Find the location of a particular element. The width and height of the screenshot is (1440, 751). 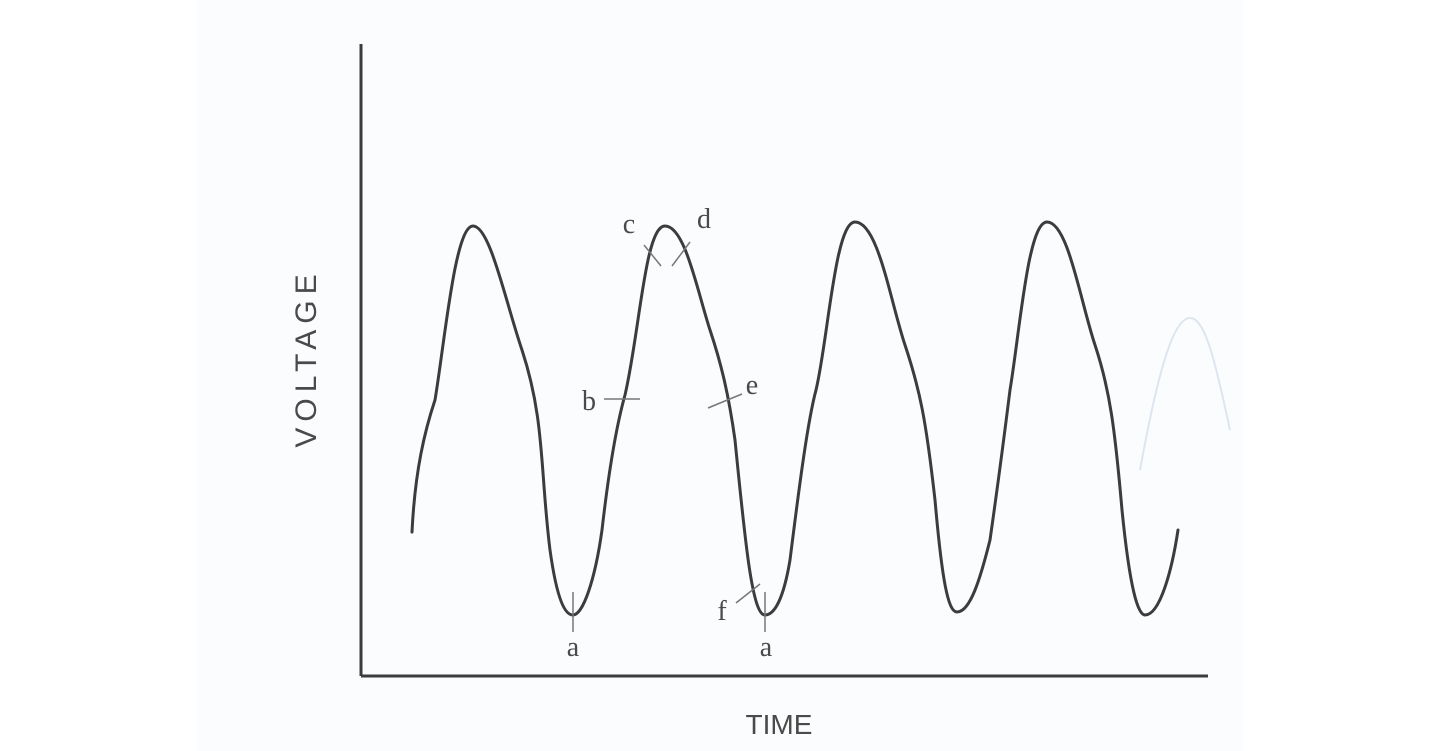

label-a2: a is located at coordinates (766, 647).